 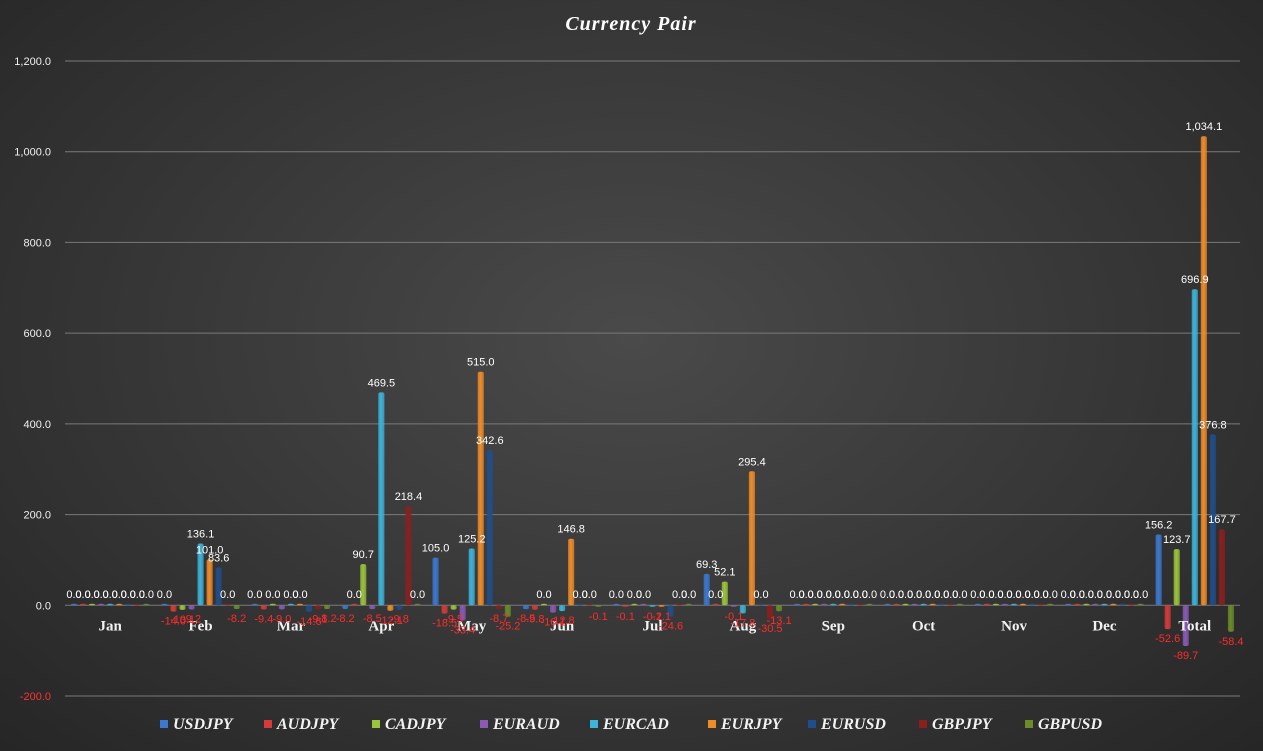 I want to click on bar-gbpusd-sep, so click(x=869, y=604).